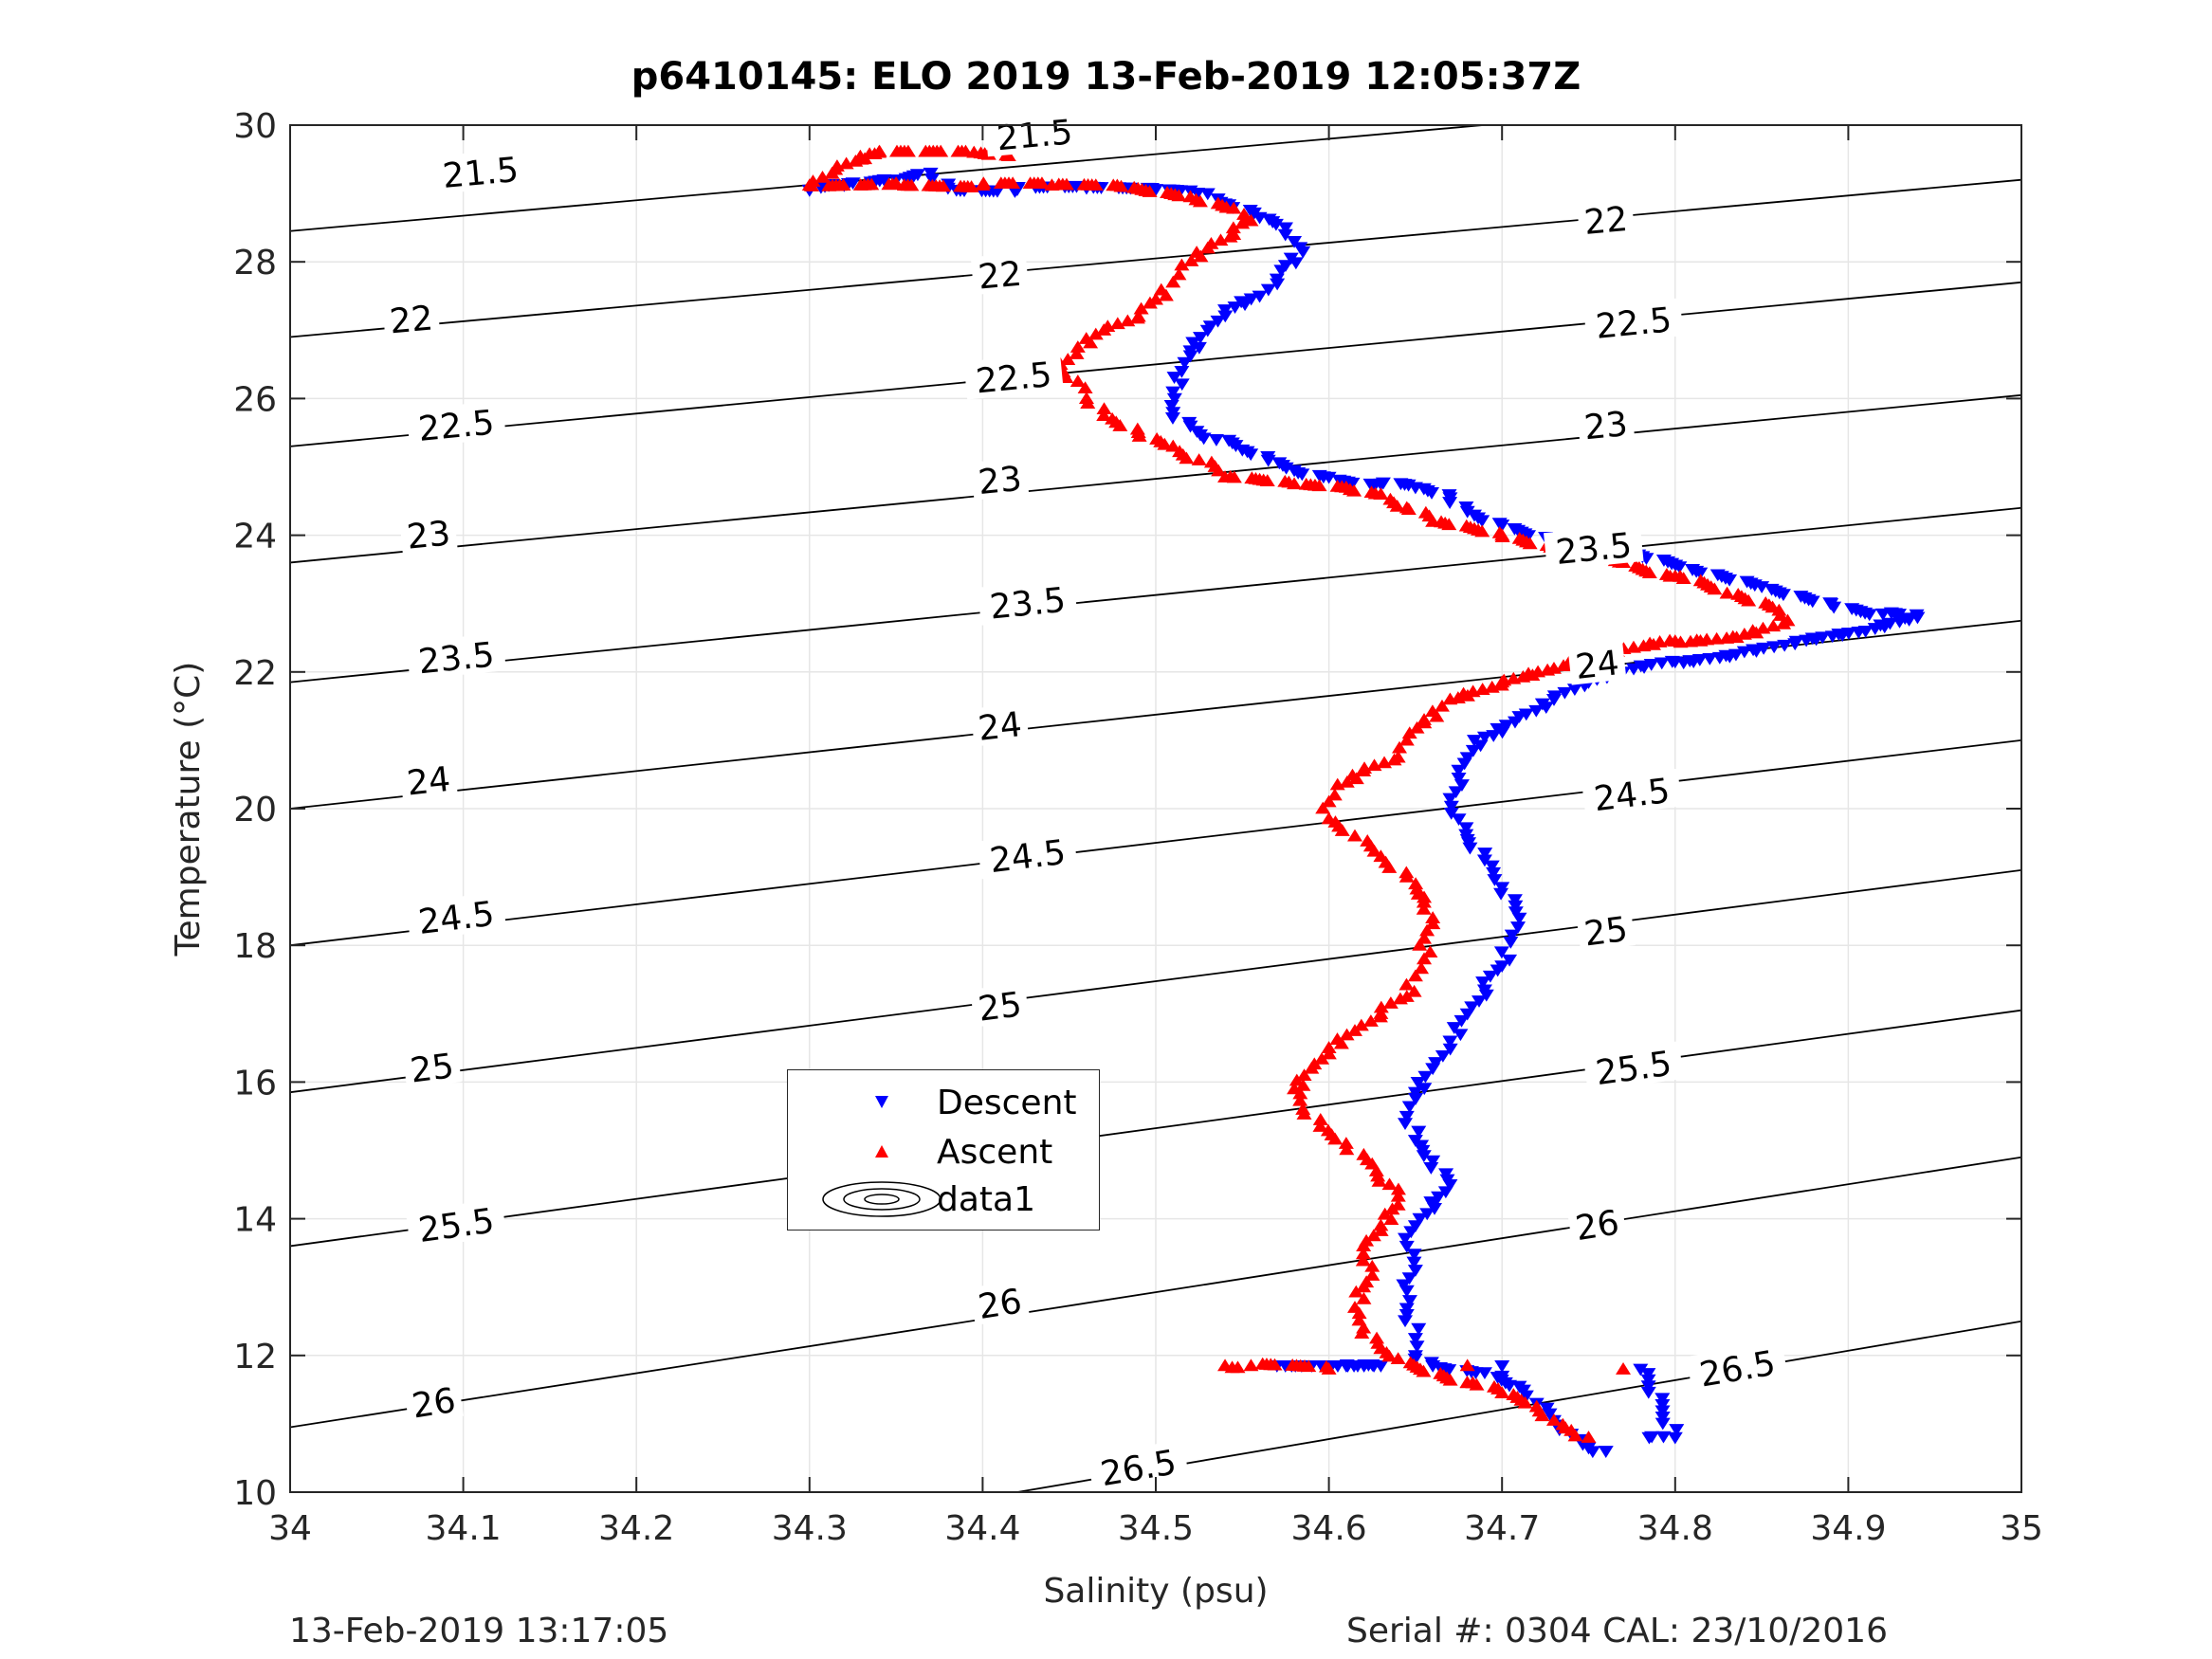 The image size is (2212, 1659). I want to click on legend-item-data1: data1, so click(943, 1199).